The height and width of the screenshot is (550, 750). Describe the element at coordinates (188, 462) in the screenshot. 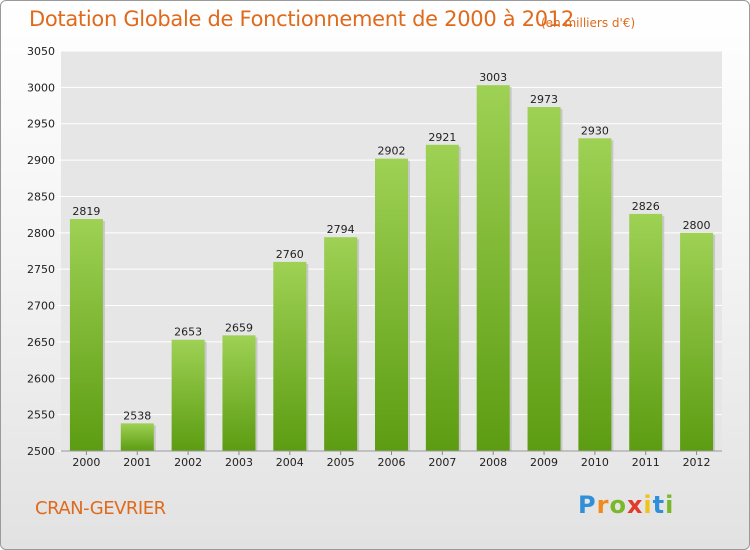

I see `x-tick-label: 2002` at that location.